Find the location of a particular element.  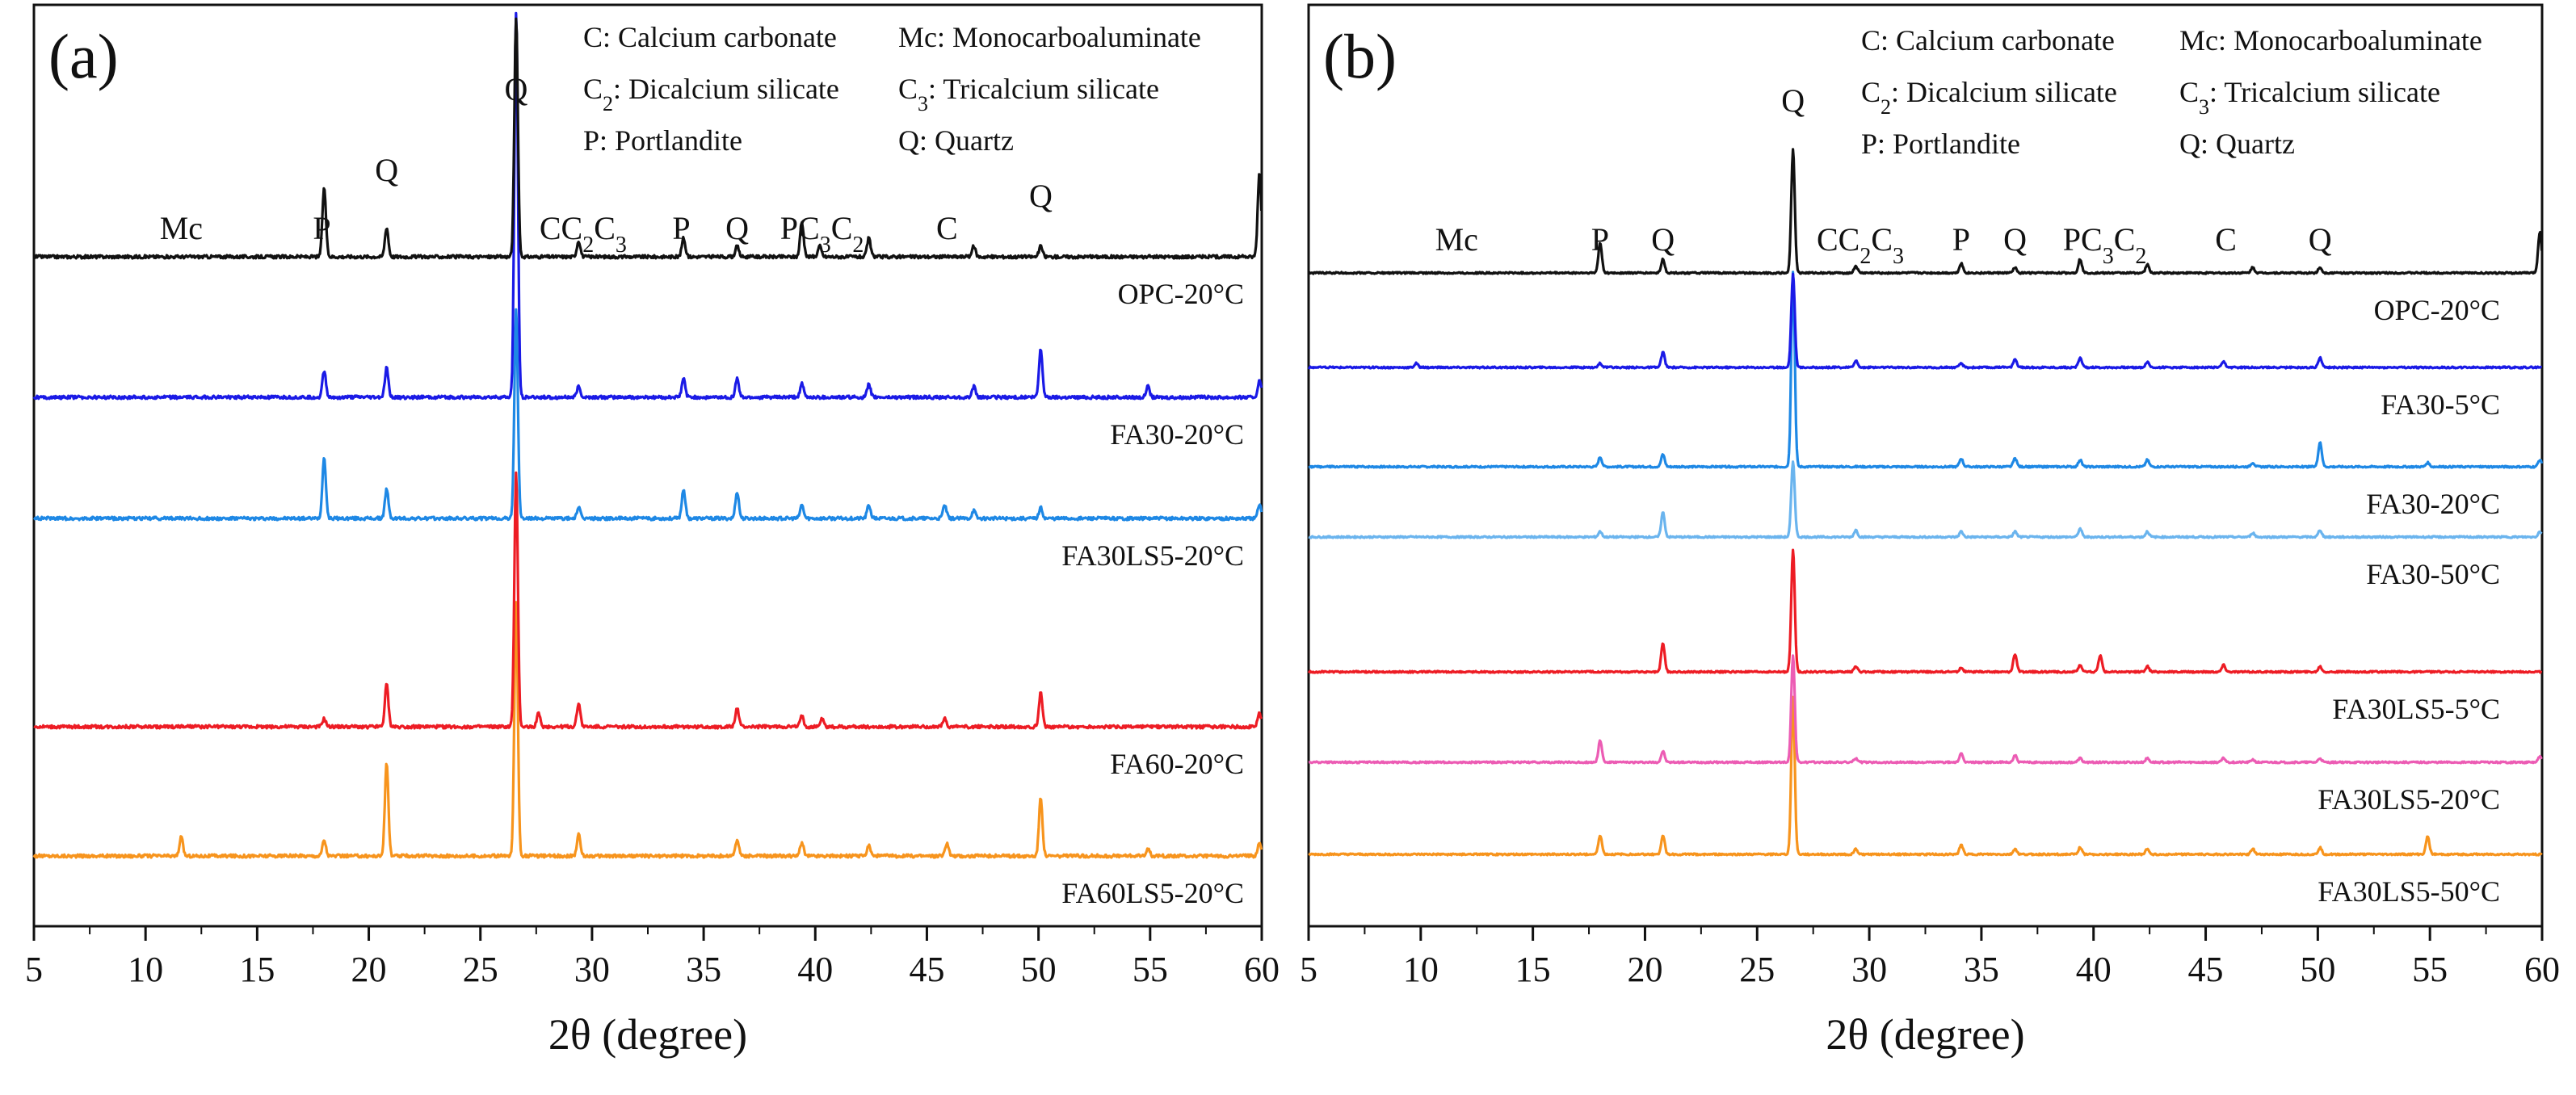

series-label: FA30-5°C is located at coordinates (2440, 404).